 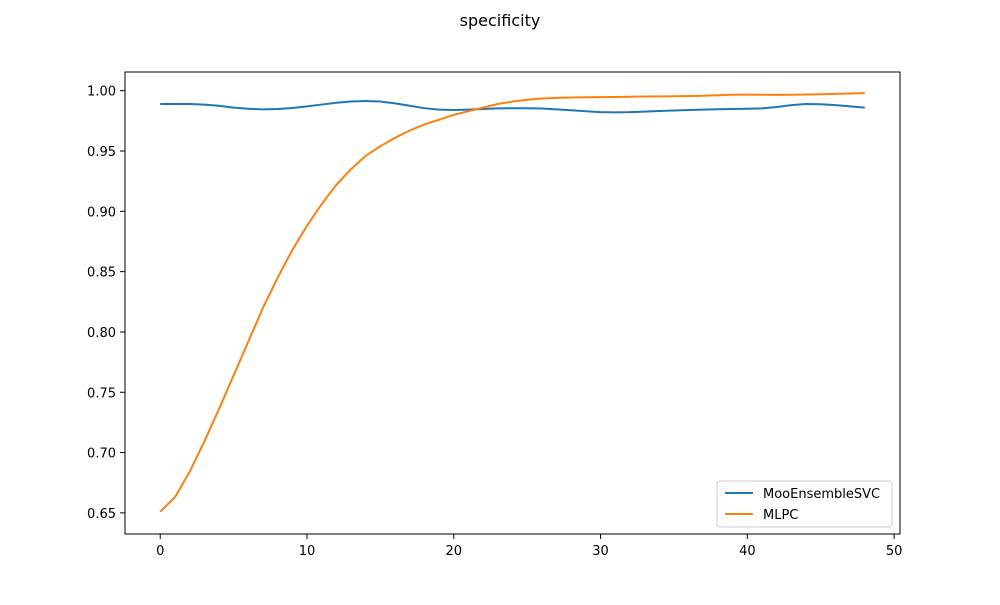 What do you see at coordinates (600, 551) in the screenshot?
I see `x-tick-label: 30` at bounding box center [600, 551].